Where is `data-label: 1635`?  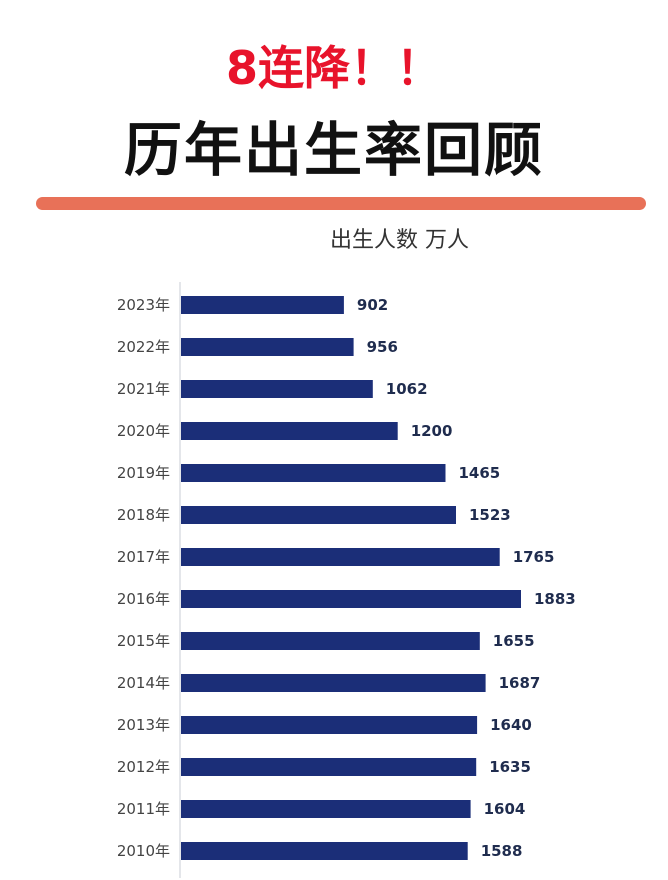 data-label: 1635 is located at coordinates (510, 767).